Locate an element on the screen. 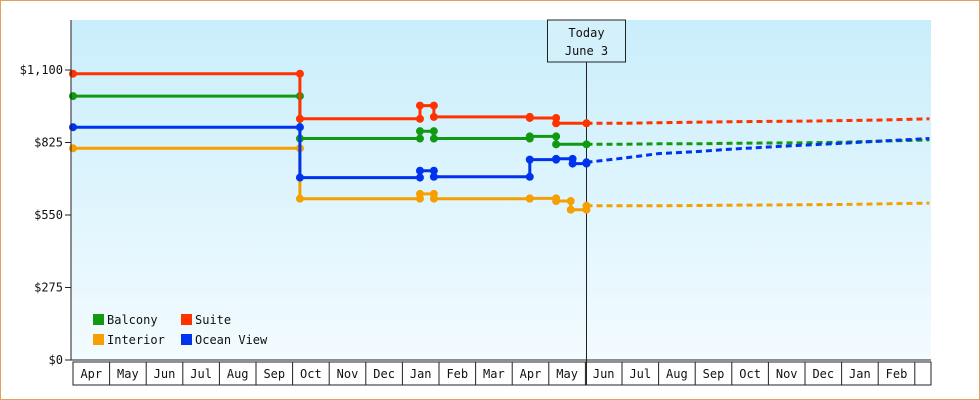  series-suite is located at coordinates (499, 98).